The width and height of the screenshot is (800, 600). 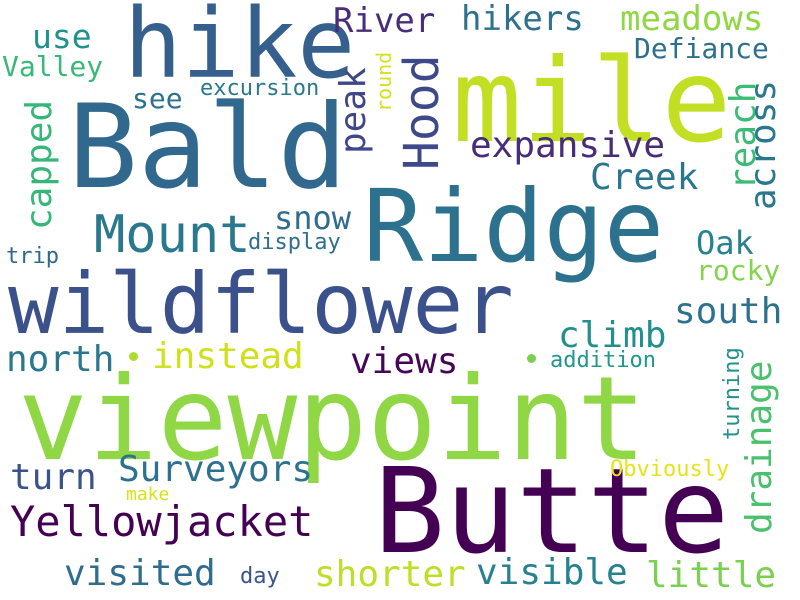 I want to click on word-little: little, so click(x=711, y=575).